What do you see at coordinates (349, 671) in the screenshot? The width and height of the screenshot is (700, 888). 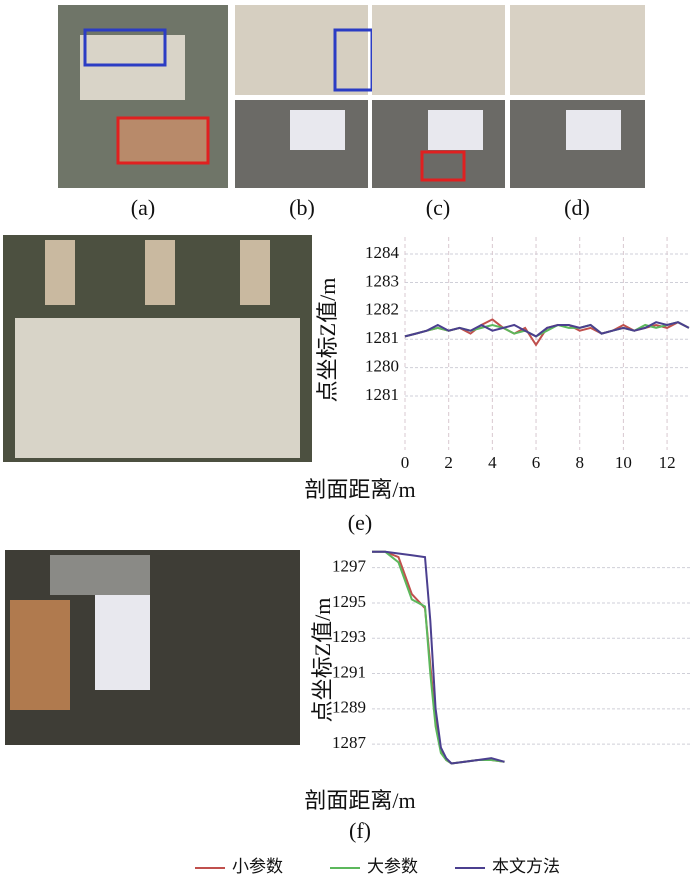 I see `y-tick-label: 1291` at bounding box center [349, 671].